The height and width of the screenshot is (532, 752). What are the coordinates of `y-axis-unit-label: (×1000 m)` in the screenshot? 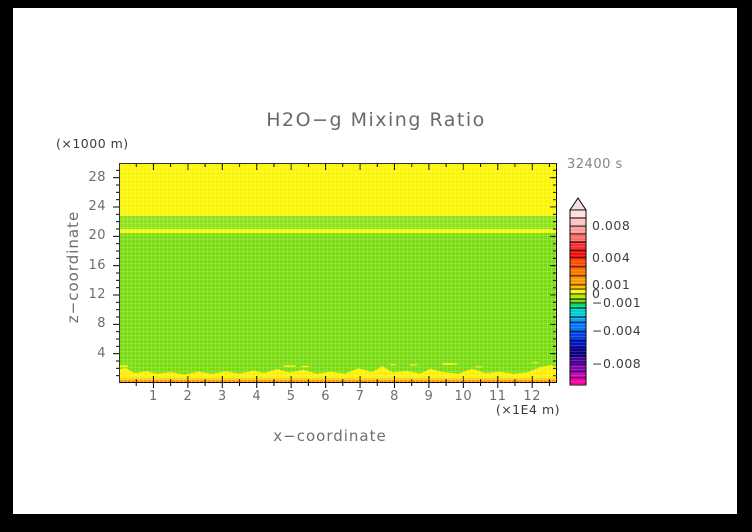 It's located at (92, 143).